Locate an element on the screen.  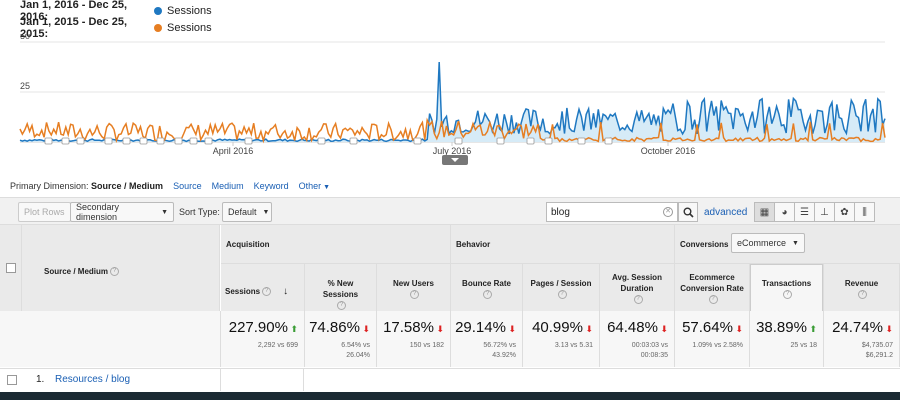
column-header-label: Sessions is located at coordinates (243, 291).